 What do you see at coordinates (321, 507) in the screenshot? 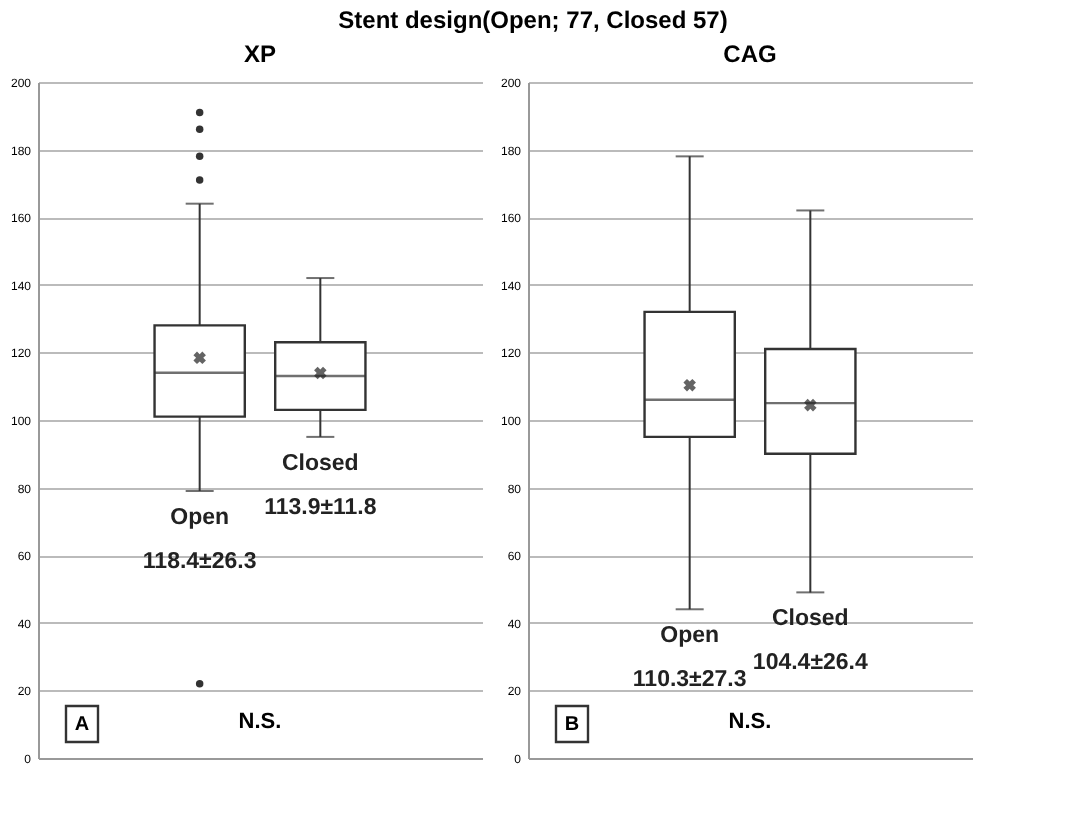
I see `annotation: 113.9±11.8` at bounding box center [321, 507].